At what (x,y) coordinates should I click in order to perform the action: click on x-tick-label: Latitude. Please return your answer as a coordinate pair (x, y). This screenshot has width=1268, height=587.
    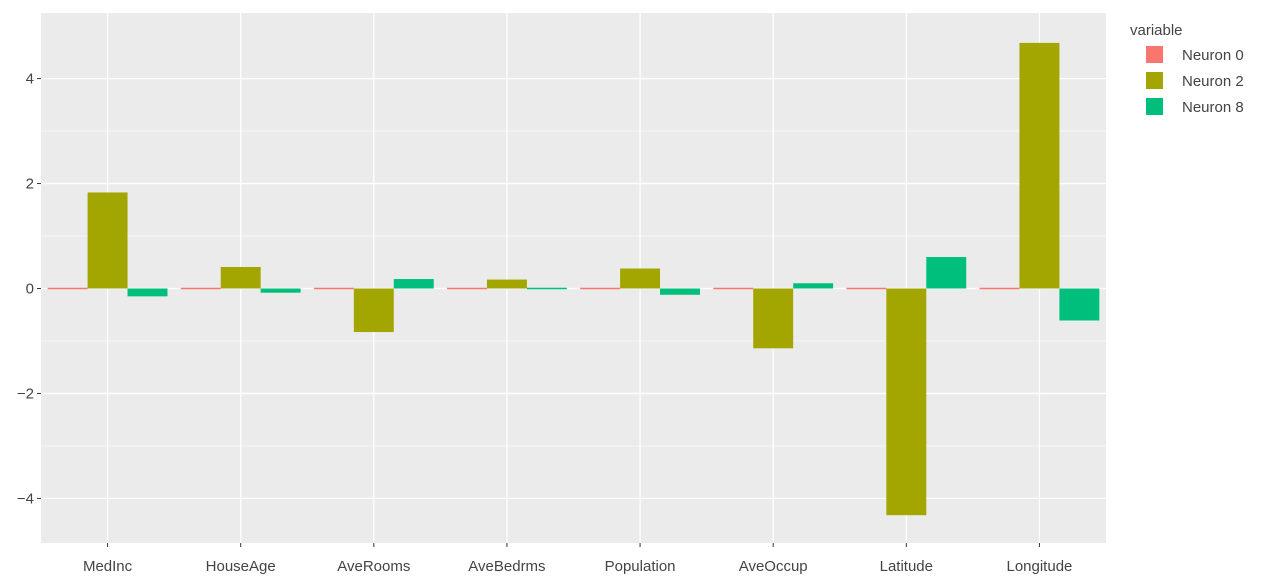
    Looking at the image, I should click on (906, 566).